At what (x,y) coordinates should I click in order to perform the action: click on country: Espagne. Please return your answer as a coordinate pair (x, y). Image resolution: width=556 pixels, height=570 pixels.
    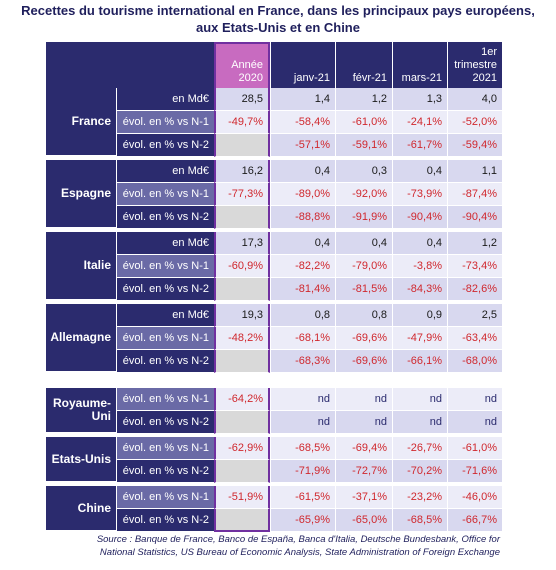
    Looking at the image, I should click on (81, 194).